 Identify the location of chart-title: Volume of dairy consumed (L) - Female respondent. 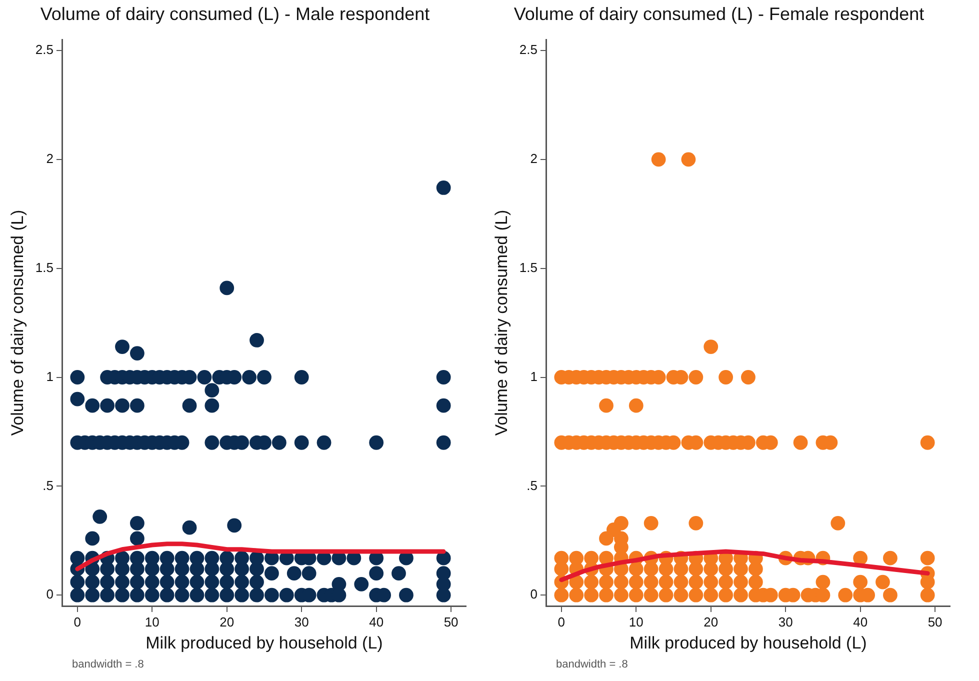
(719, 14).